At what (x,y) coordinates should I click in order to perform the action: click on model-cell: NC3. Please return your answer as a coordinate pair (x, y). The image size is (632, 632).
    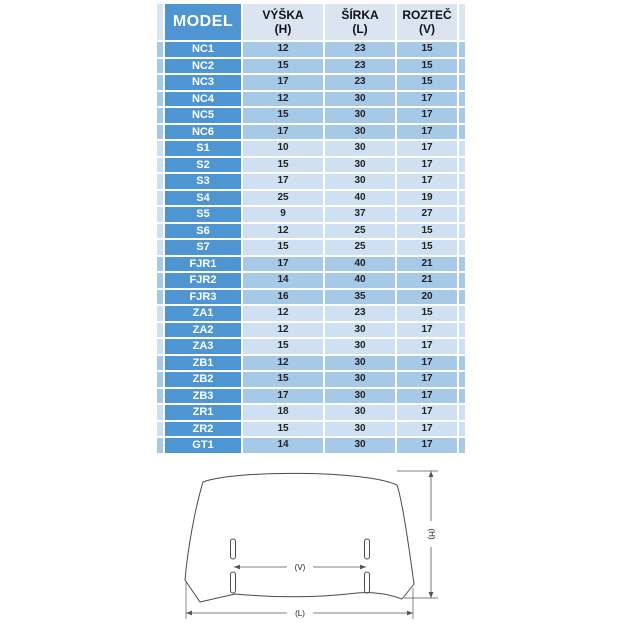
    Looking at the image, I should click on (203, 82).